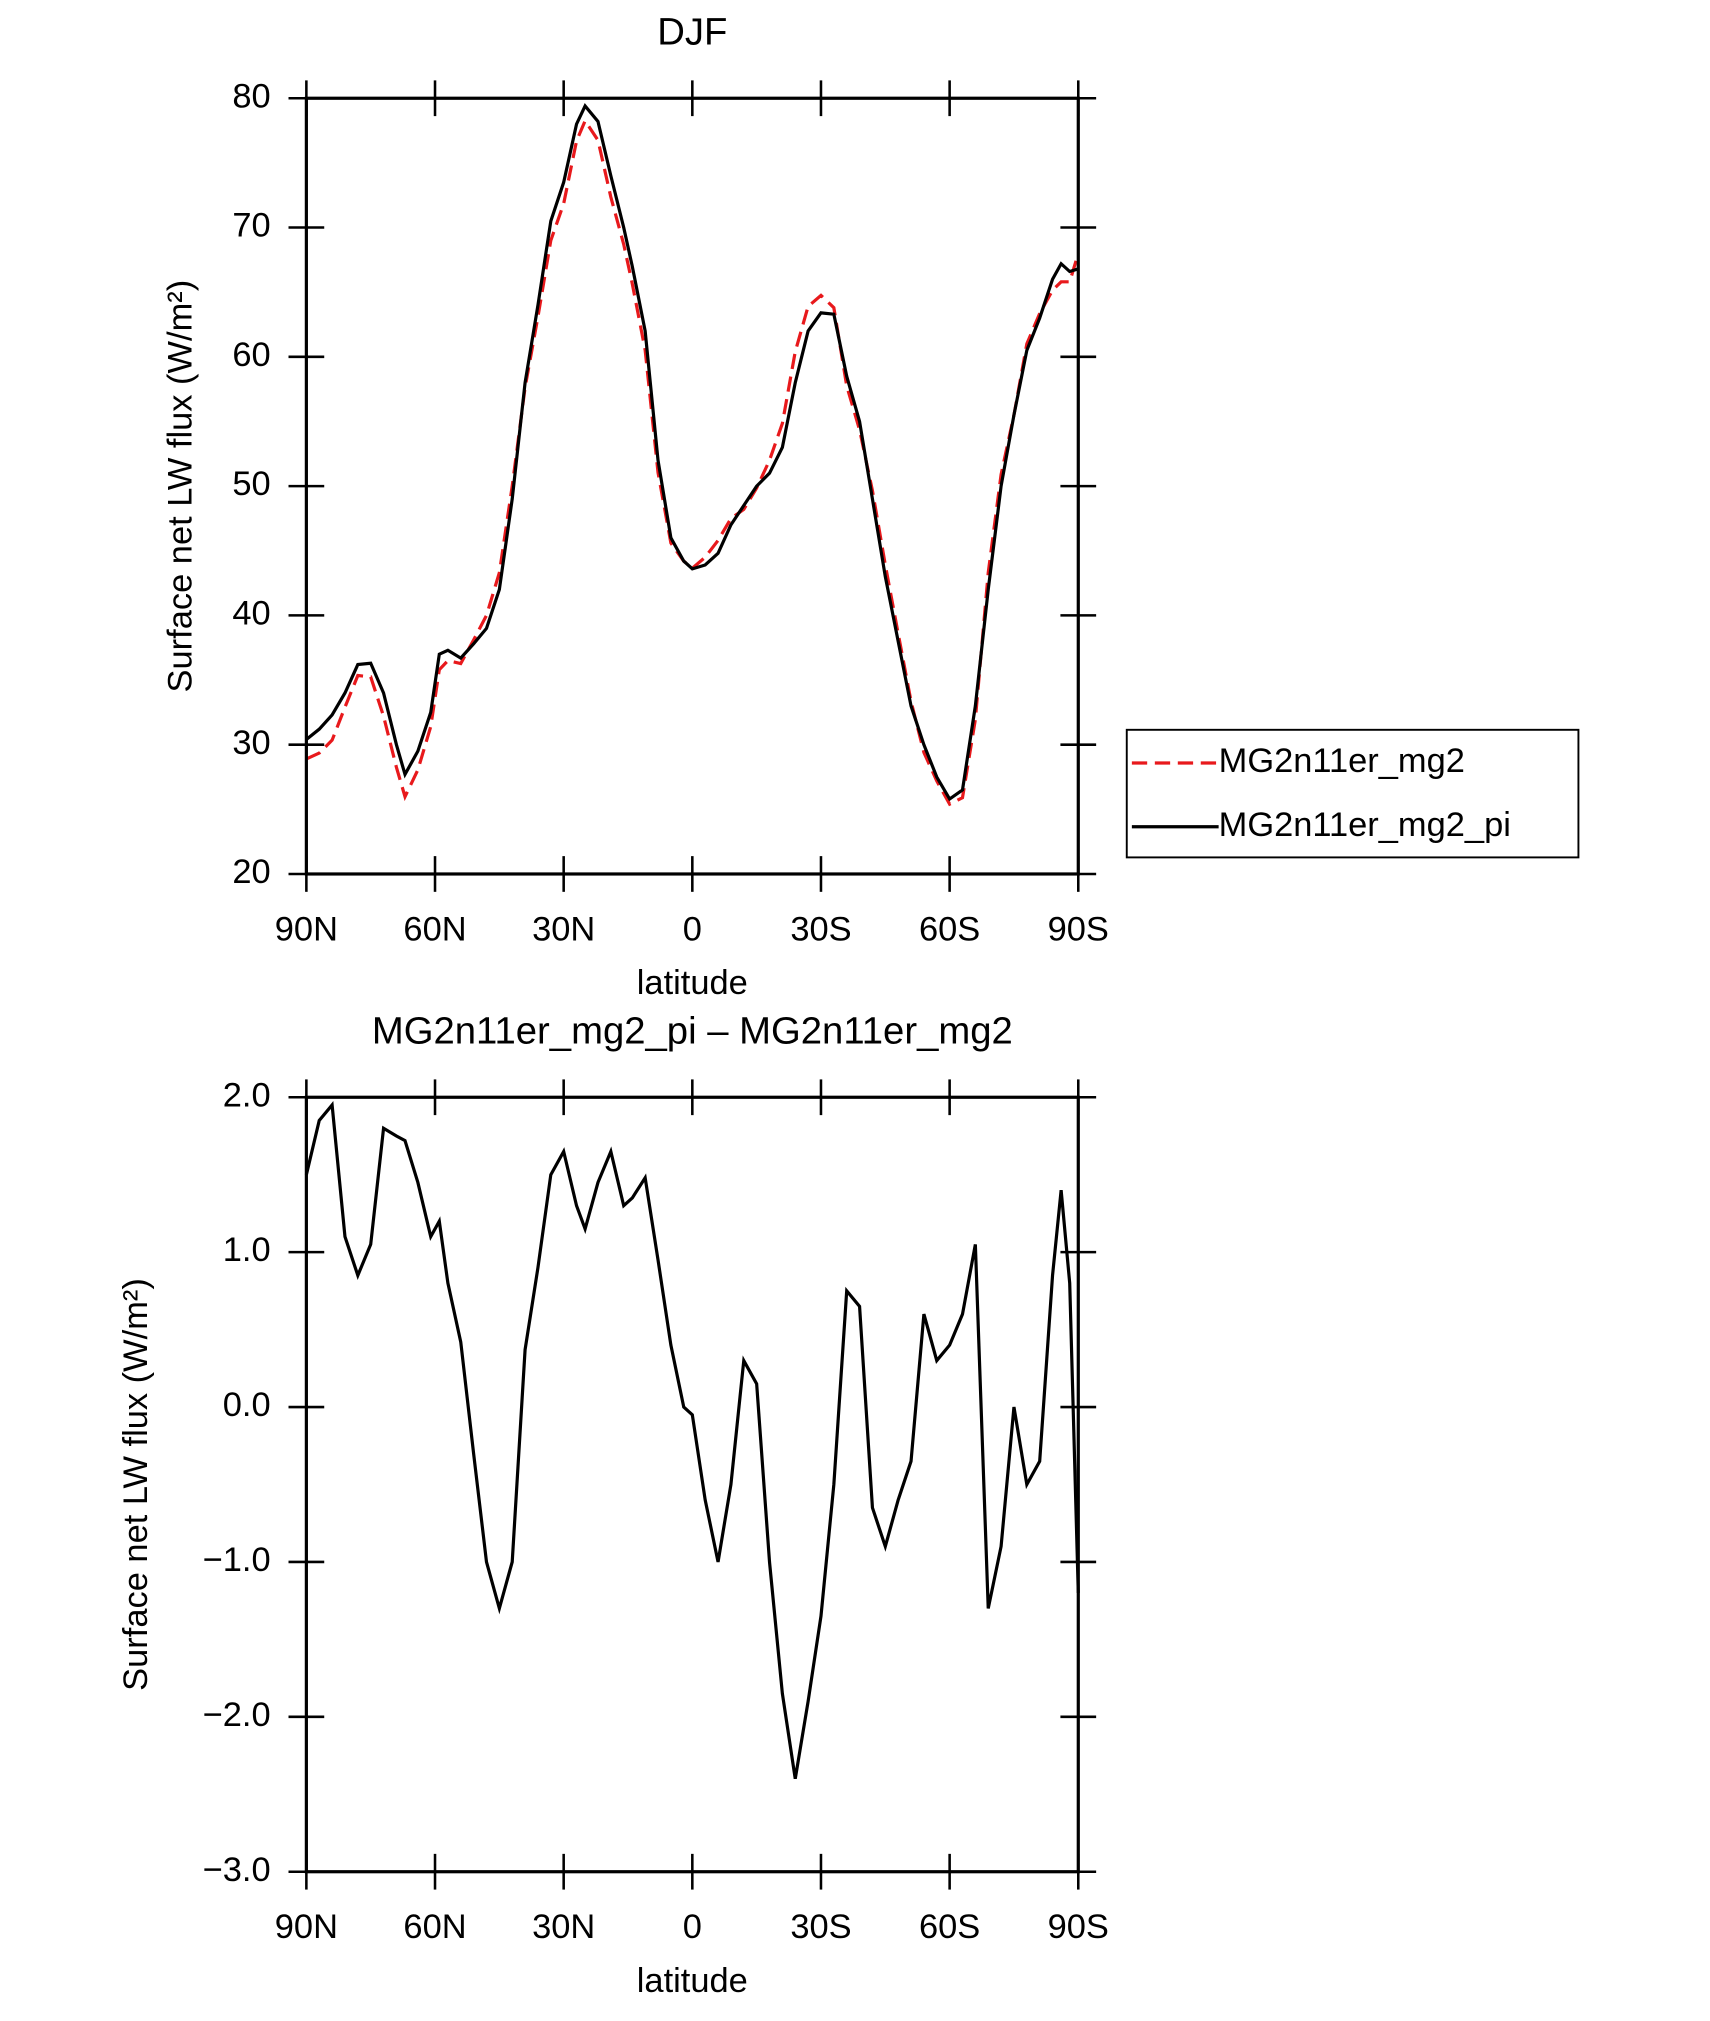  I want to click on y-tick-label: 80, so click(251, 96).